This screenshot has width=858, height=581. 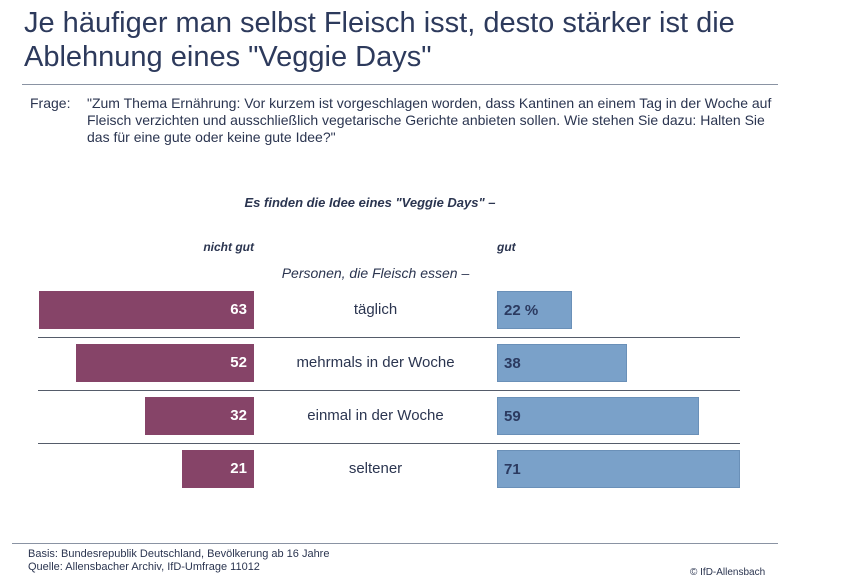 I want to click on copyright: © IfD-Allensbach, so click(x=728, y=572).